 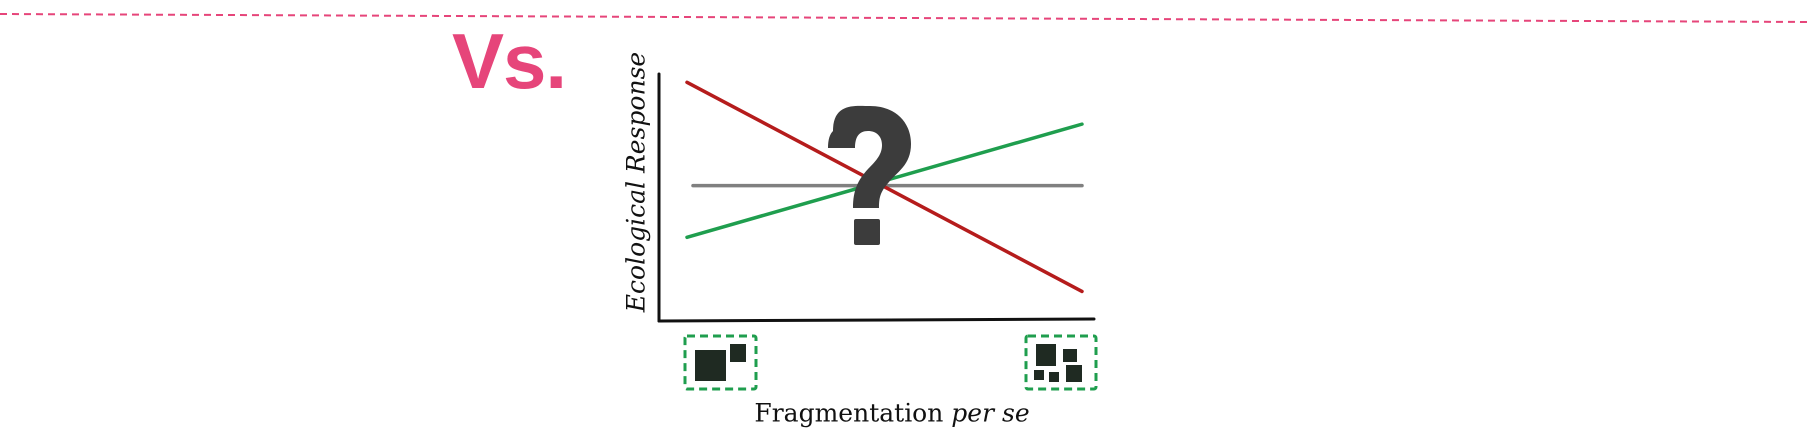 I want to click on few-large-patches-icon, so click(x=720, y=362).